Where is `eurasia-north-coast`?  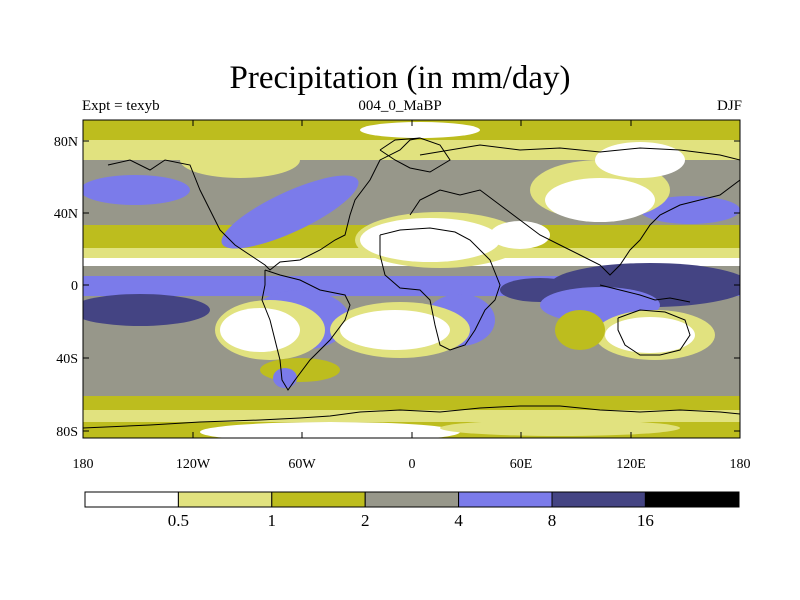
eurasia-north-coast is located at coordinates (579, 152).